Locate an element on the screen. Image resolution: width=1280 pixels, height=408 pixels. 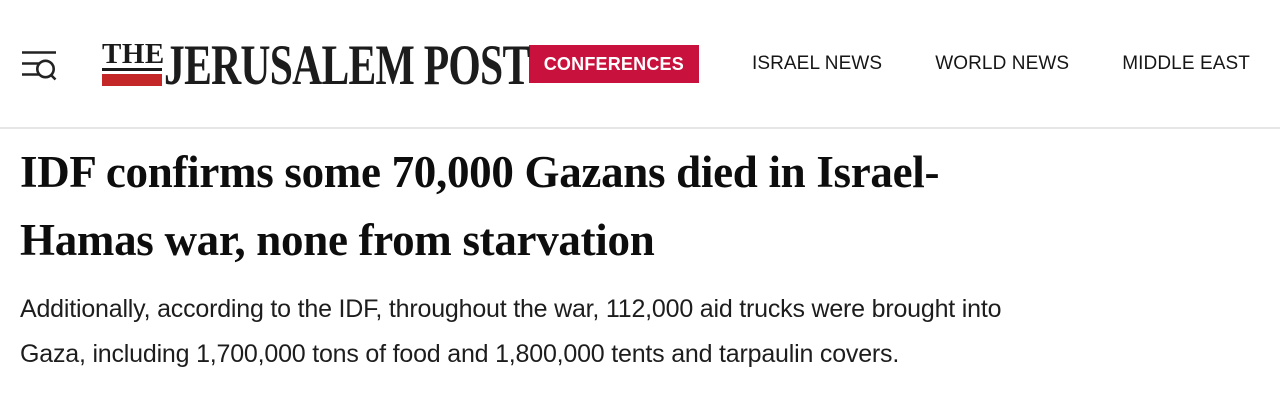
nav-link-israel-news: ISRAEL NEWS is located at coordinates (817, 63).